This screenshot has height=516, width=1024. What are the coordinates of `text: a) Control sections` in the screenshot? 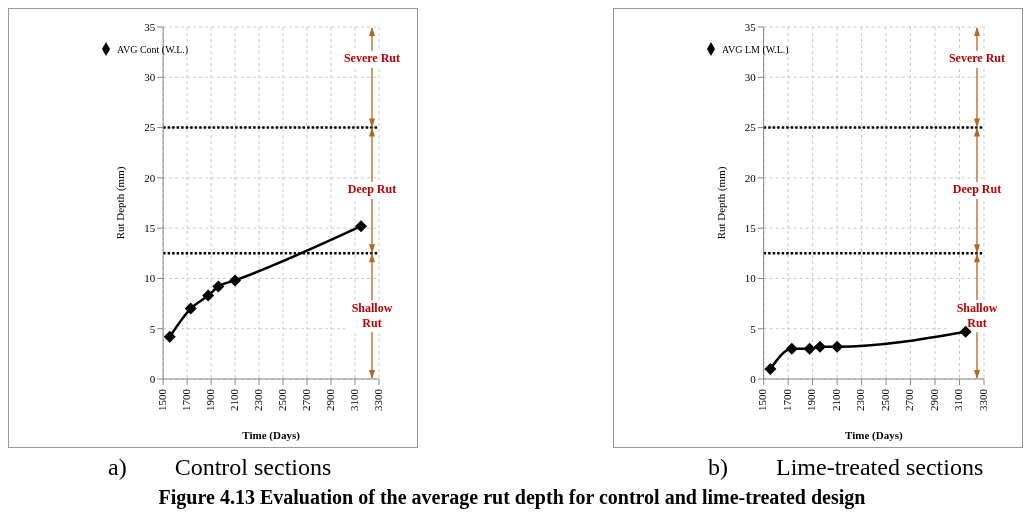 It's located at (220, 467).